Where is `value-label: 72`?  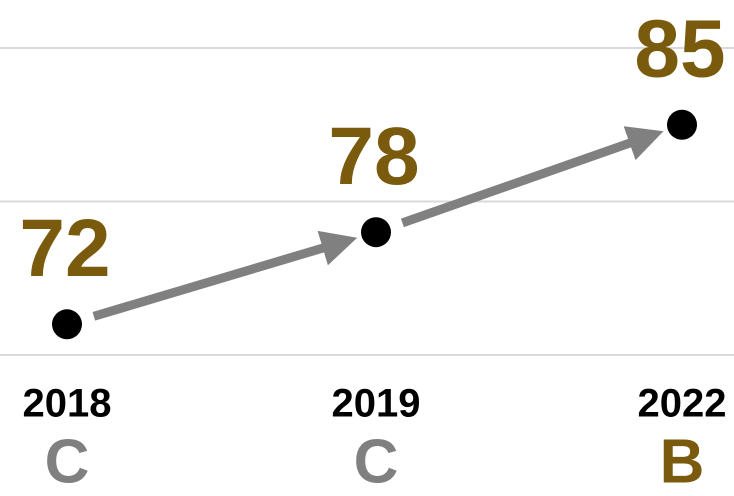 value-label: 72 is located at coordinates (64, 248).